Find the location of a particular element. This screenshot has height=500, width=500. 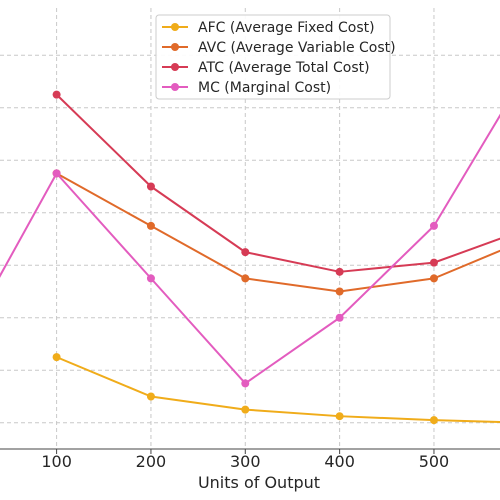

x-tick-label: 100 is located at coordinates (56, 461).